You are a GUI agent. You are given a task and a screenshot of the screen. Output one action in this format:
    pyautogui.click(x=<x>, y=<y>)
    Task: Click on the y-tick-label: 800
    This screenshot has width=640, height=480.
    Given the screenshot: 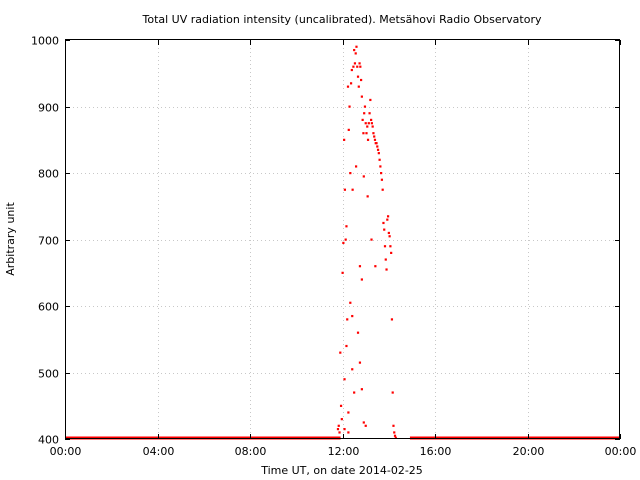 What is the action you would take?
    pyautogui.click(x=48, y=174)
    